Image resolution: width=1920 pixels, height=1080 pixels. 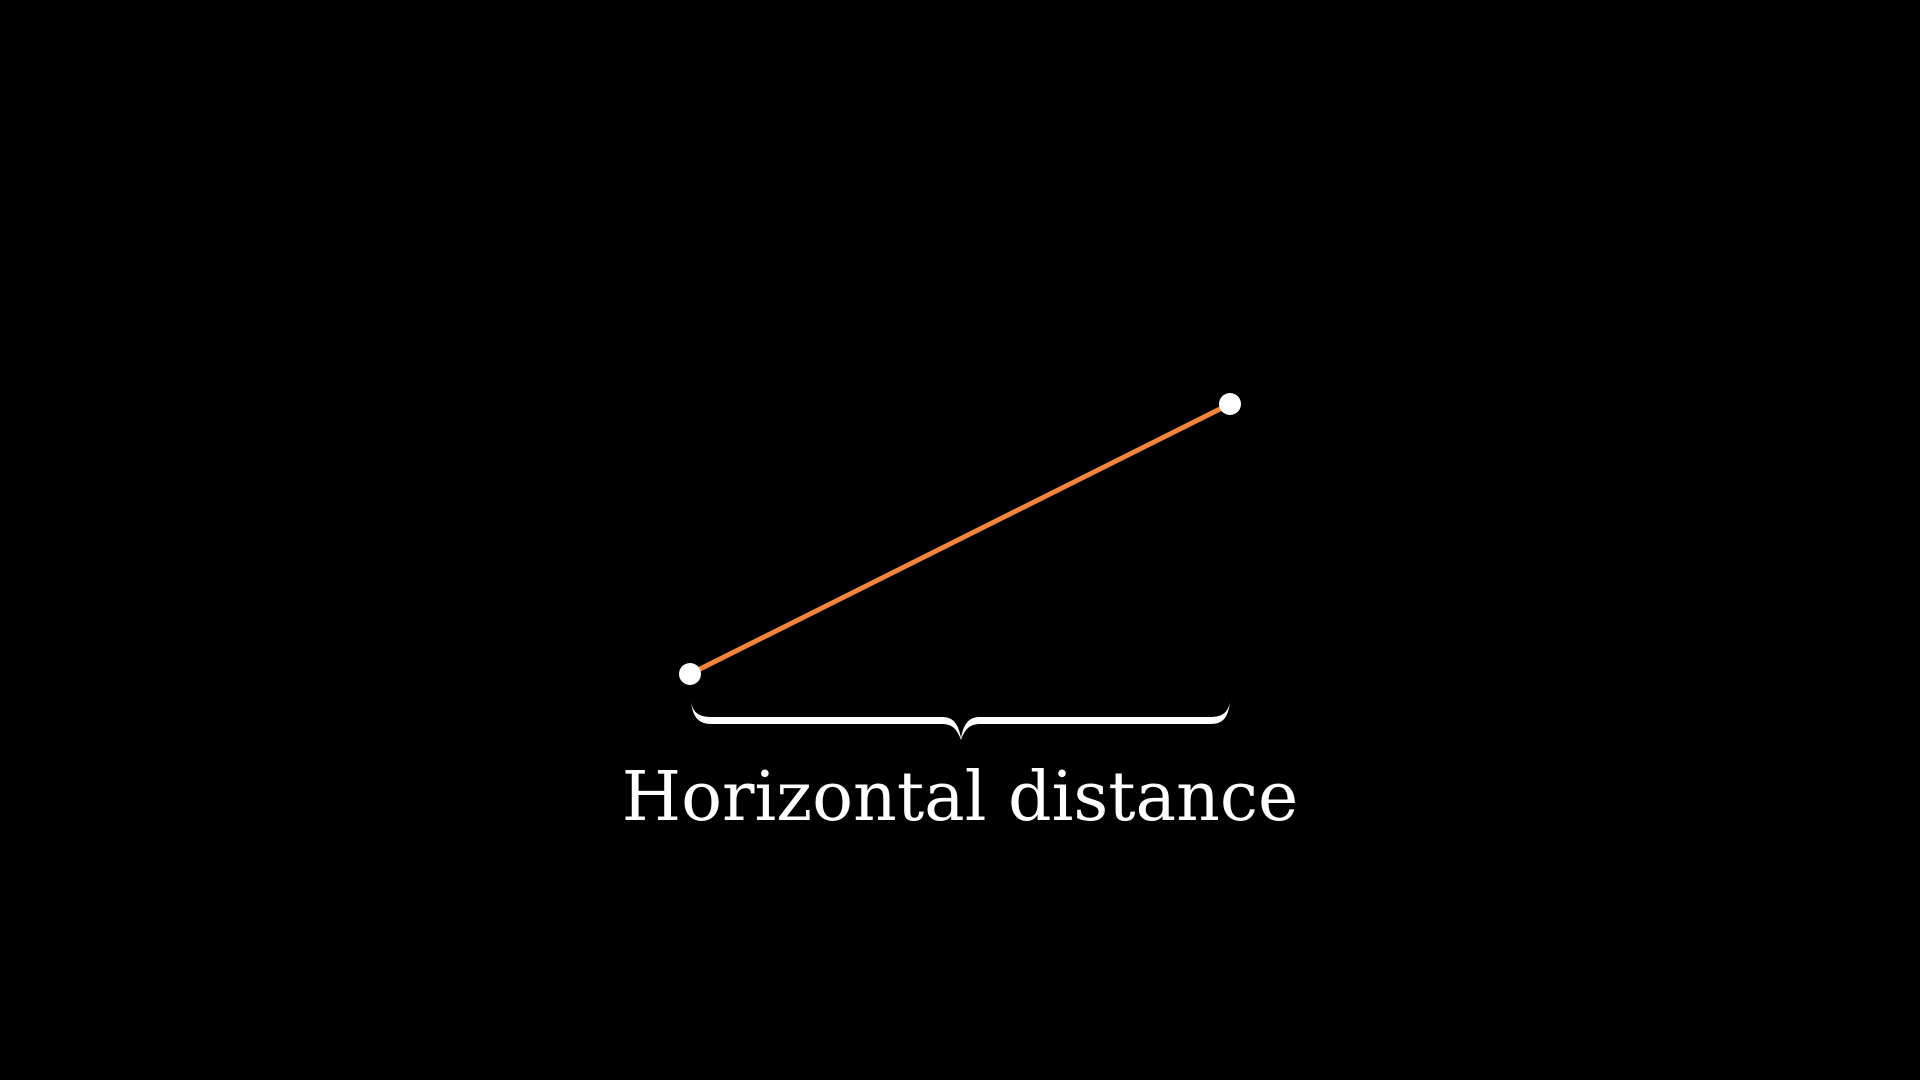 What do you see at coordinates (1230, 404) in the screenshot?
I see `end-point` at bounding box center [1230, 404].